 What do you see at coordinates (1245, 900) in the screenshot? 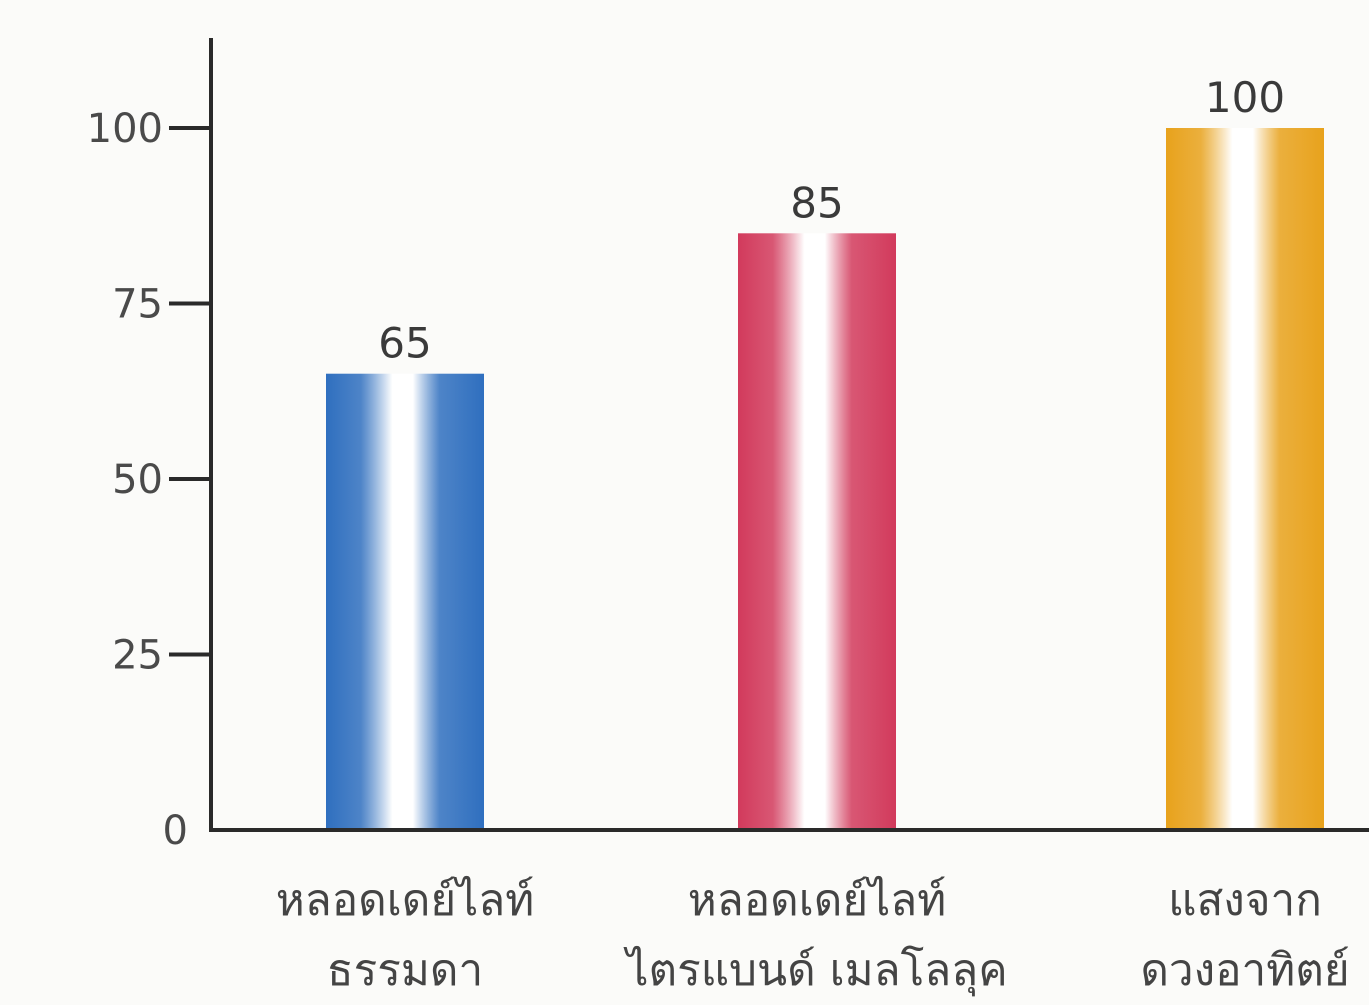
I see `category-label: แสงจาก` at bounding box center [1245, 900].